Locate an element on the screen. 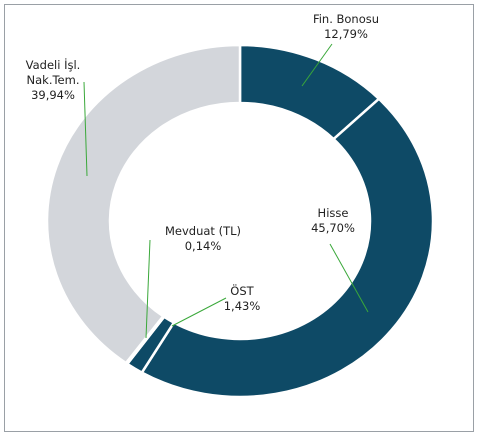  slice-label: Fin. Bonosu 12,79% is located at coordinates (346, 27).